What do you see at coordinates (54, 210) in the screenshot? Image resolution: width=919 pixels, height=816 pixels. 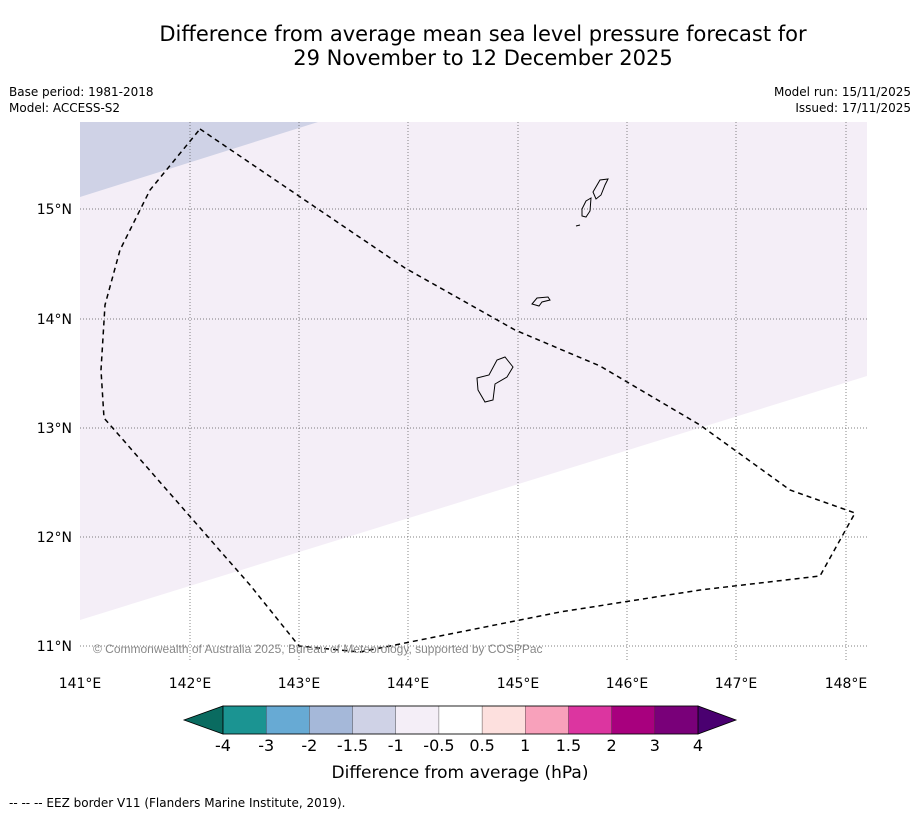 I see `lat-label: 15°N` at bounding box center [54, 210].